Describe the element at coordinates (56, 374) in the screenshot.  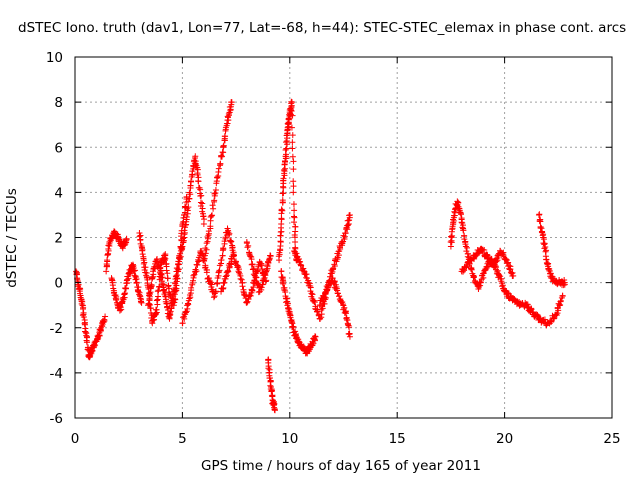
I see `y-tick-label: -4` at that location.